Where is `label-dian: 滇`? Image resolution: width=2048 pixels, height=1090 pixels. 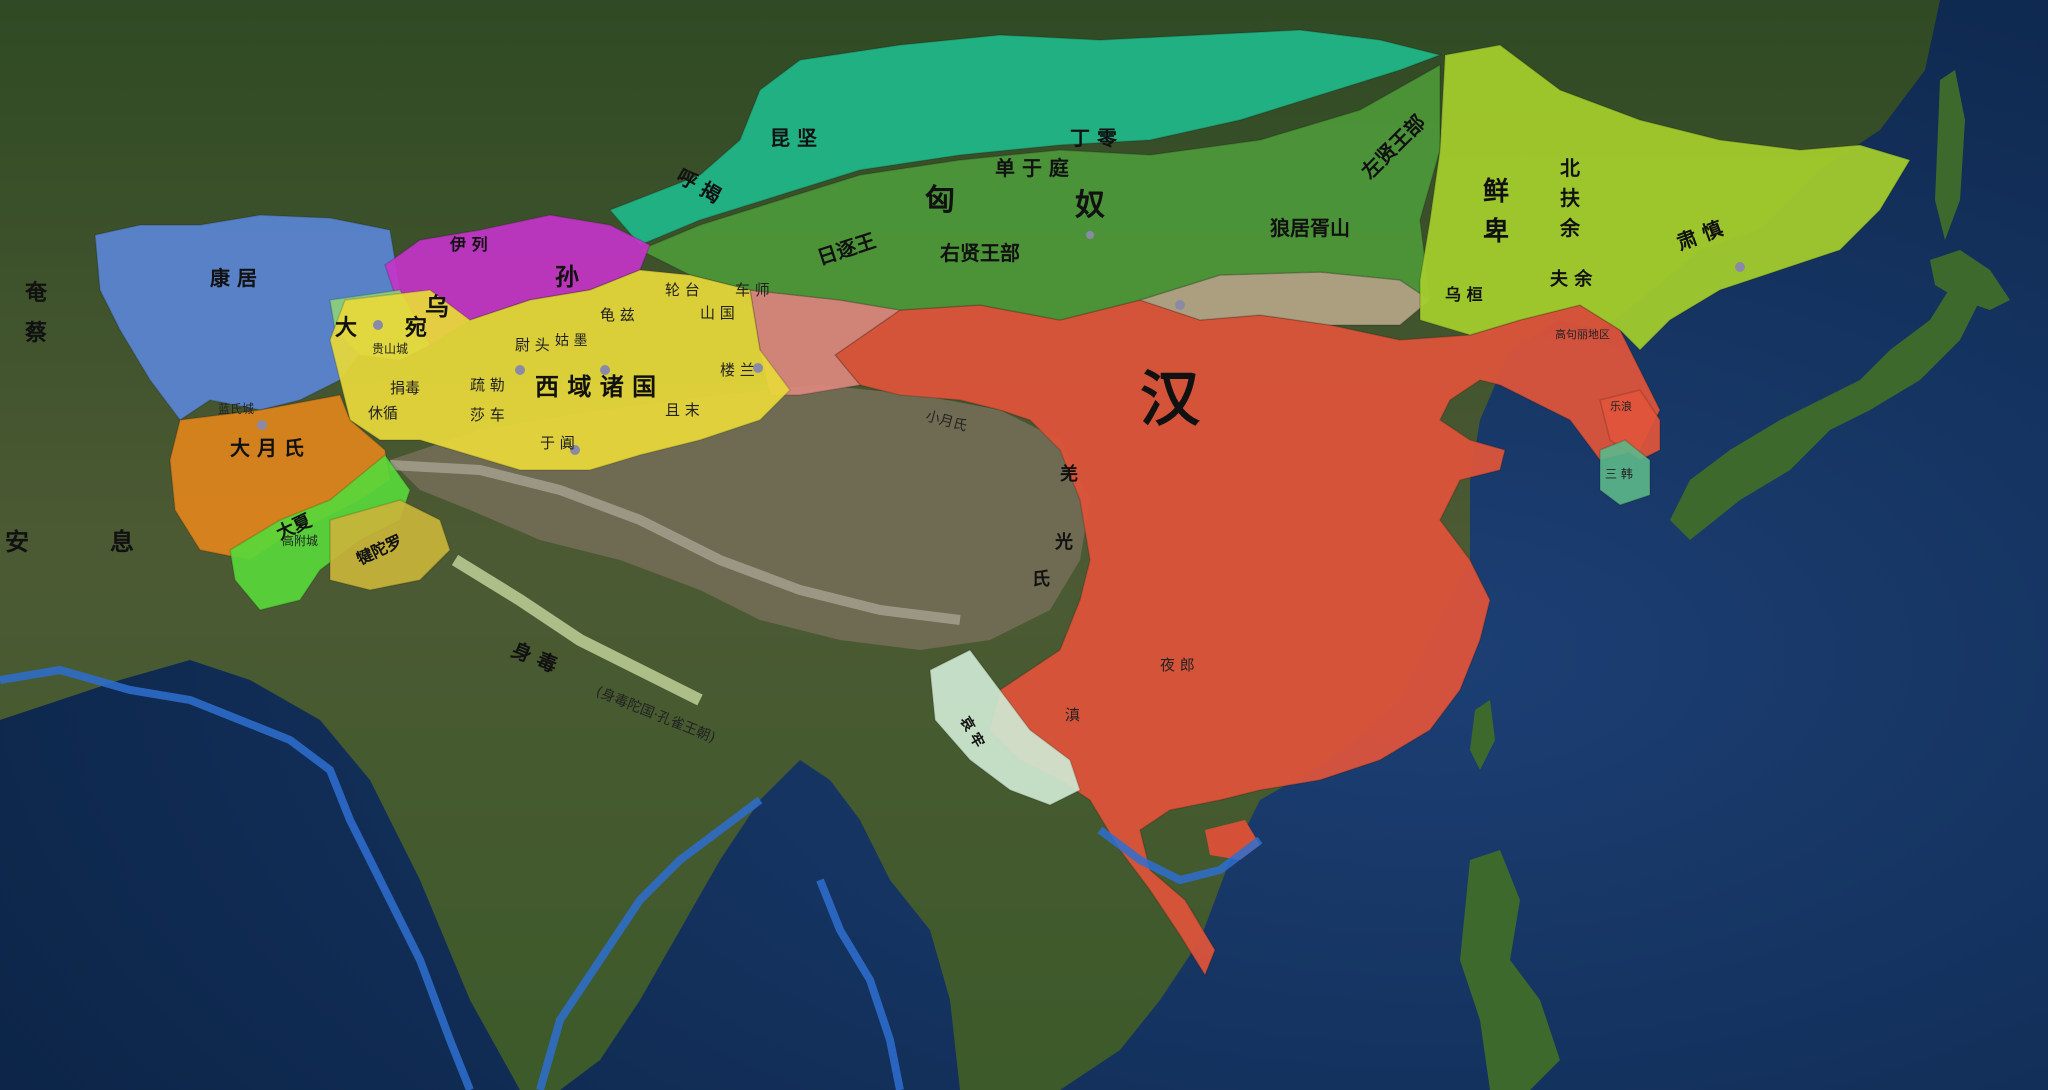 label-dian: 滇 is located at coordinates (1072, 715).